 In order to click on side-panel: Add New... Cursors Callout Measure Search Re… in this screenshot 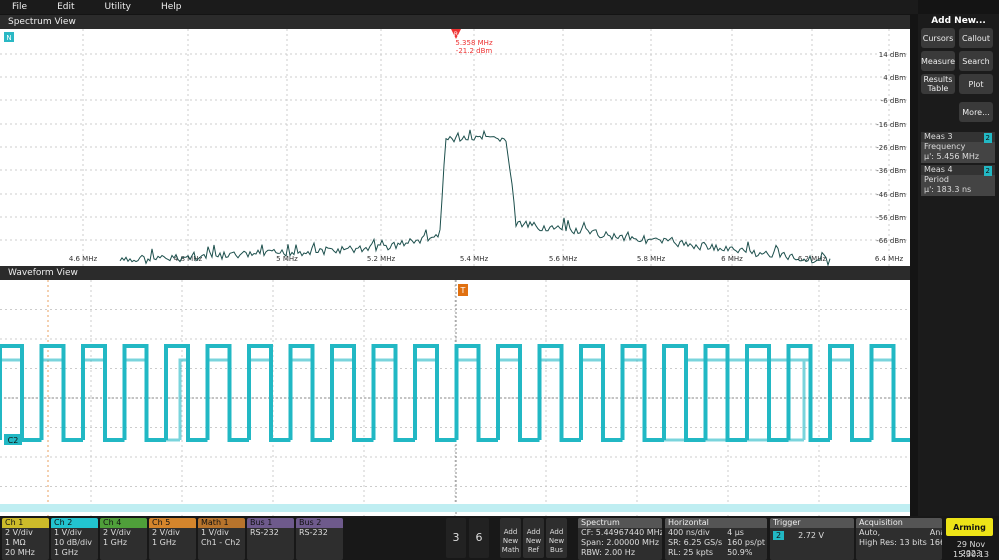, I will do `click(958, 265)`.